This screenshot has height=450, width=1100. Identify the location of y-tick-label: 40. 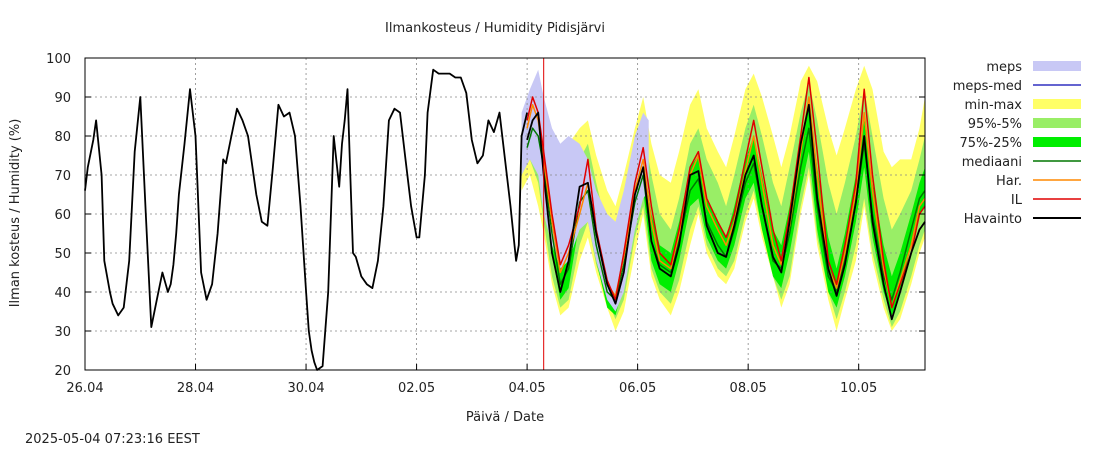
(62, 293).